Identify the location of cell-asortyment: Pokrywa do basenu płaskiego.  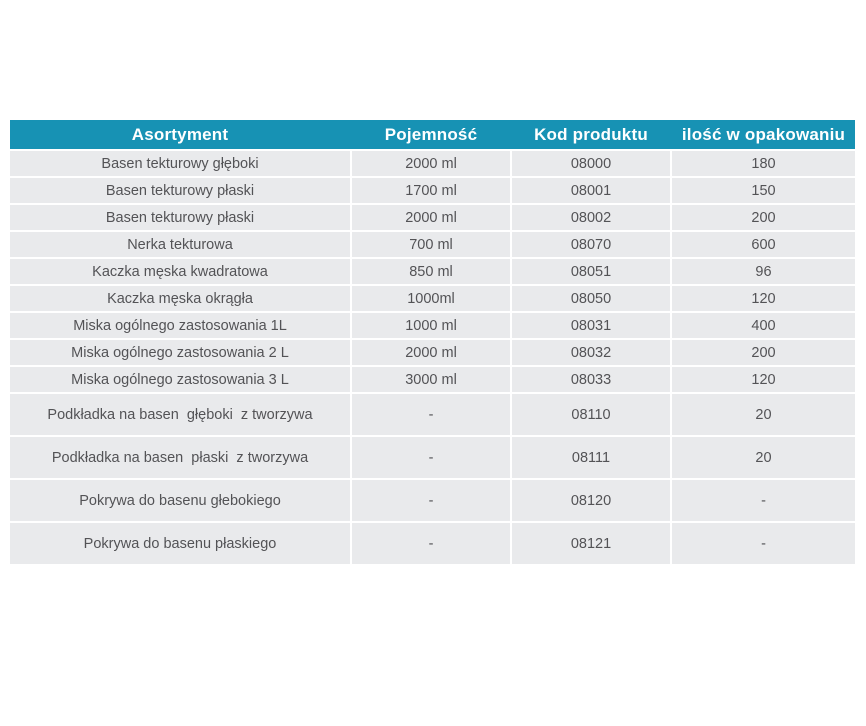
(180, 543).